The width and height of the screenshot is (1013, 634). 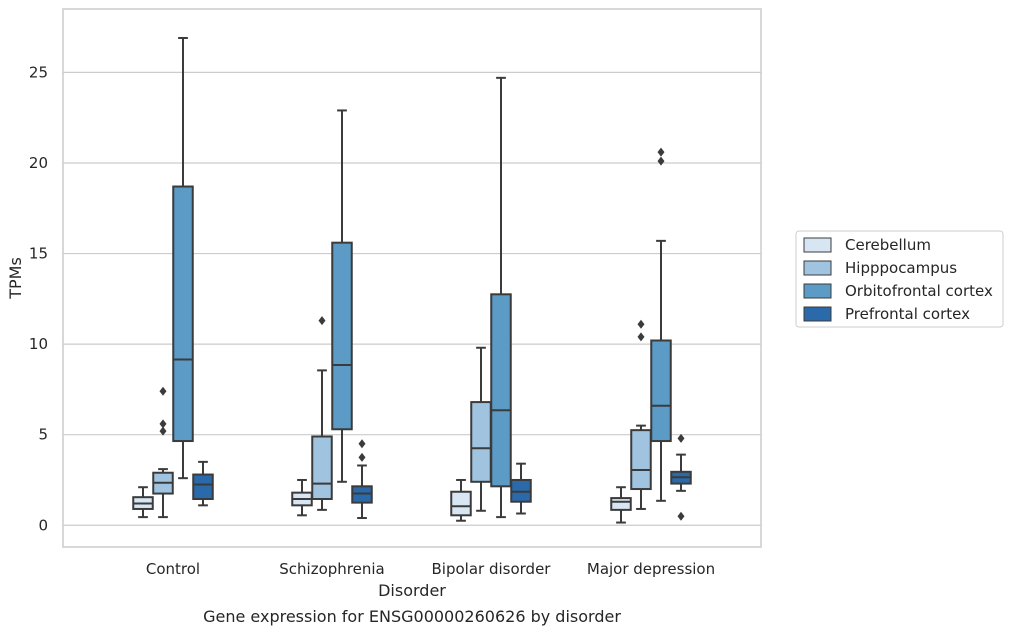 What do you see at coordinates (173, 569) in the screenshot?
I see `x-tick-label: Control` at bounding box center [173, 569].